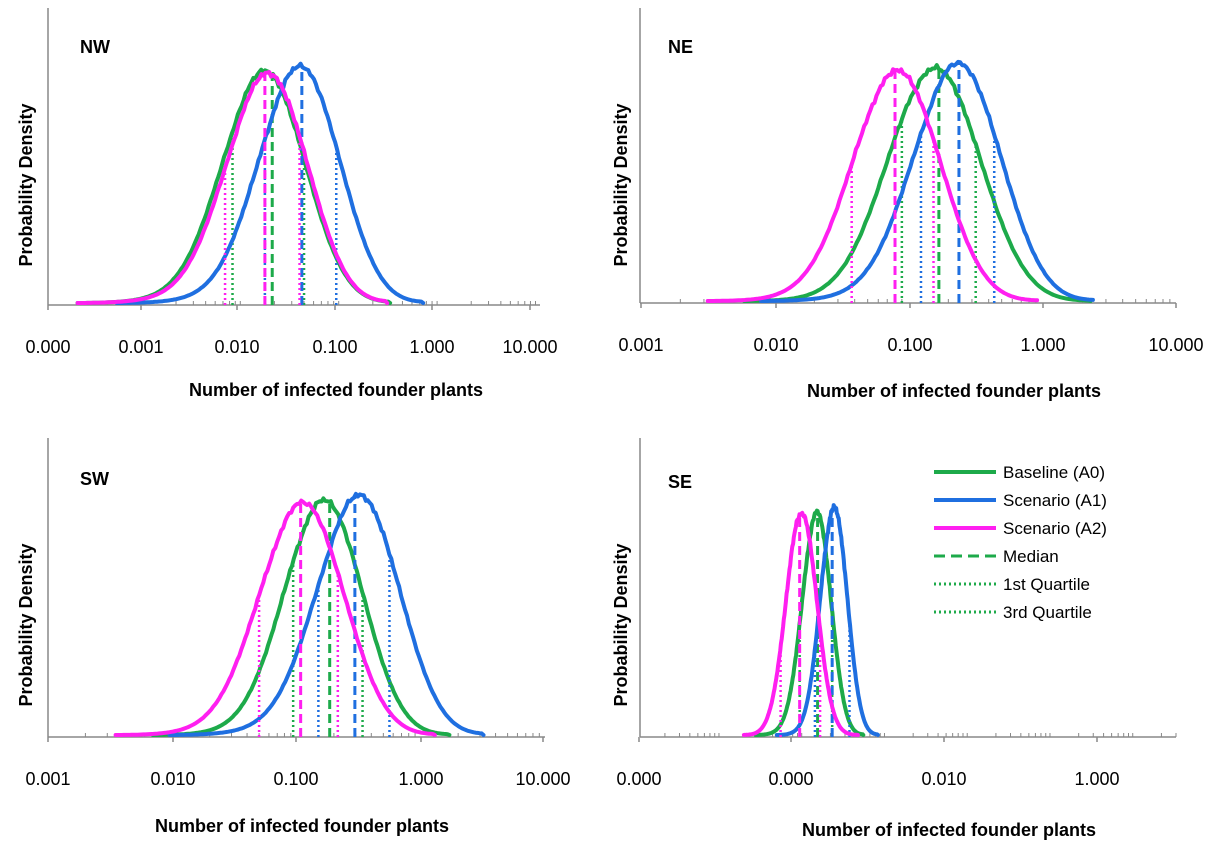 This screenshot has height=841, width=1218. Describe the element at coordinates (1055, 528) in the screenshot. I see `legend-label: Scenario (A2)` at that location.